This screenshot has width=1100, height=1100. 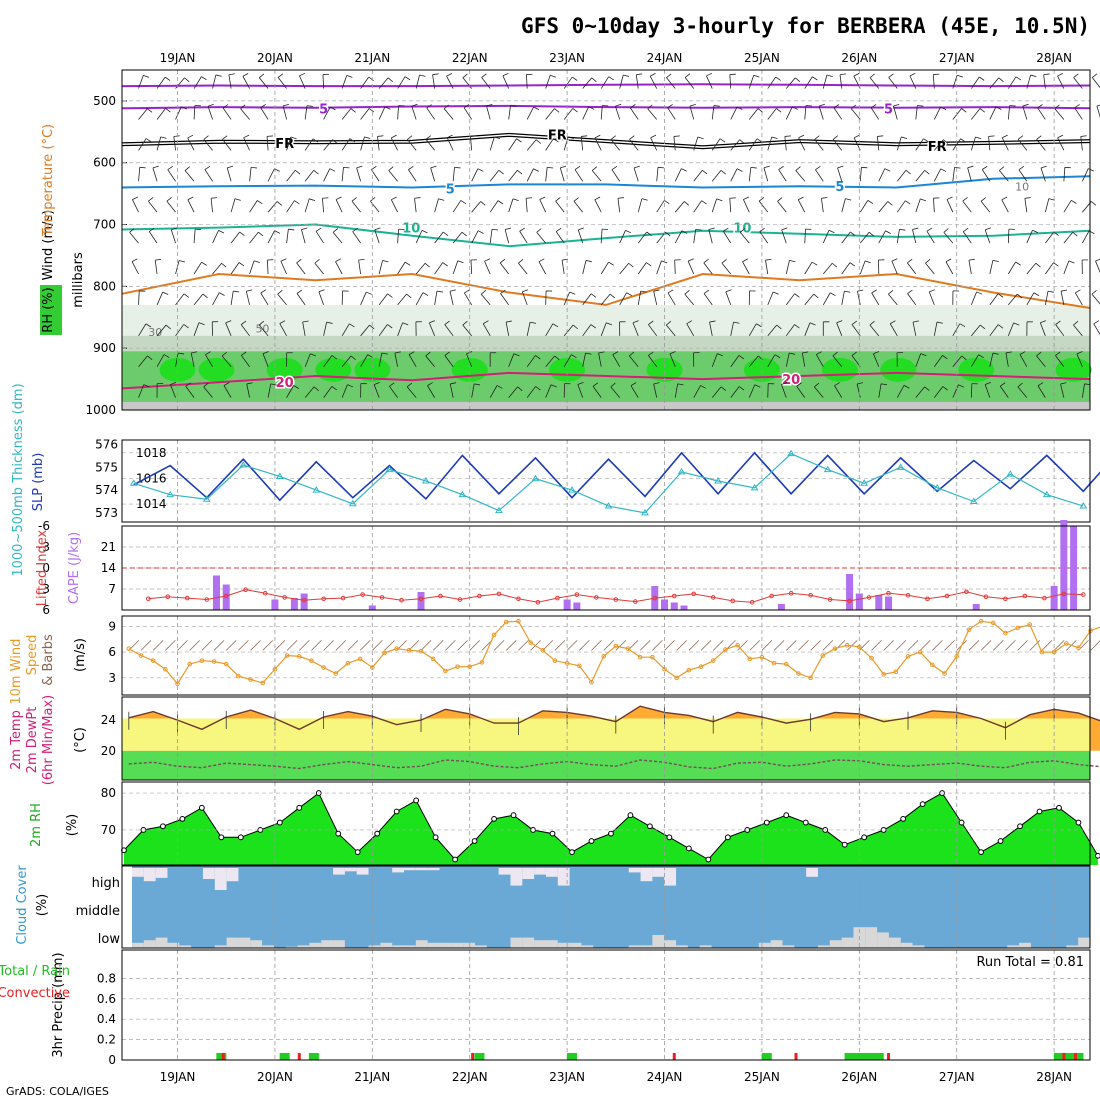 I want to click on legend-convective: Convective, so click(x=35, y=993).